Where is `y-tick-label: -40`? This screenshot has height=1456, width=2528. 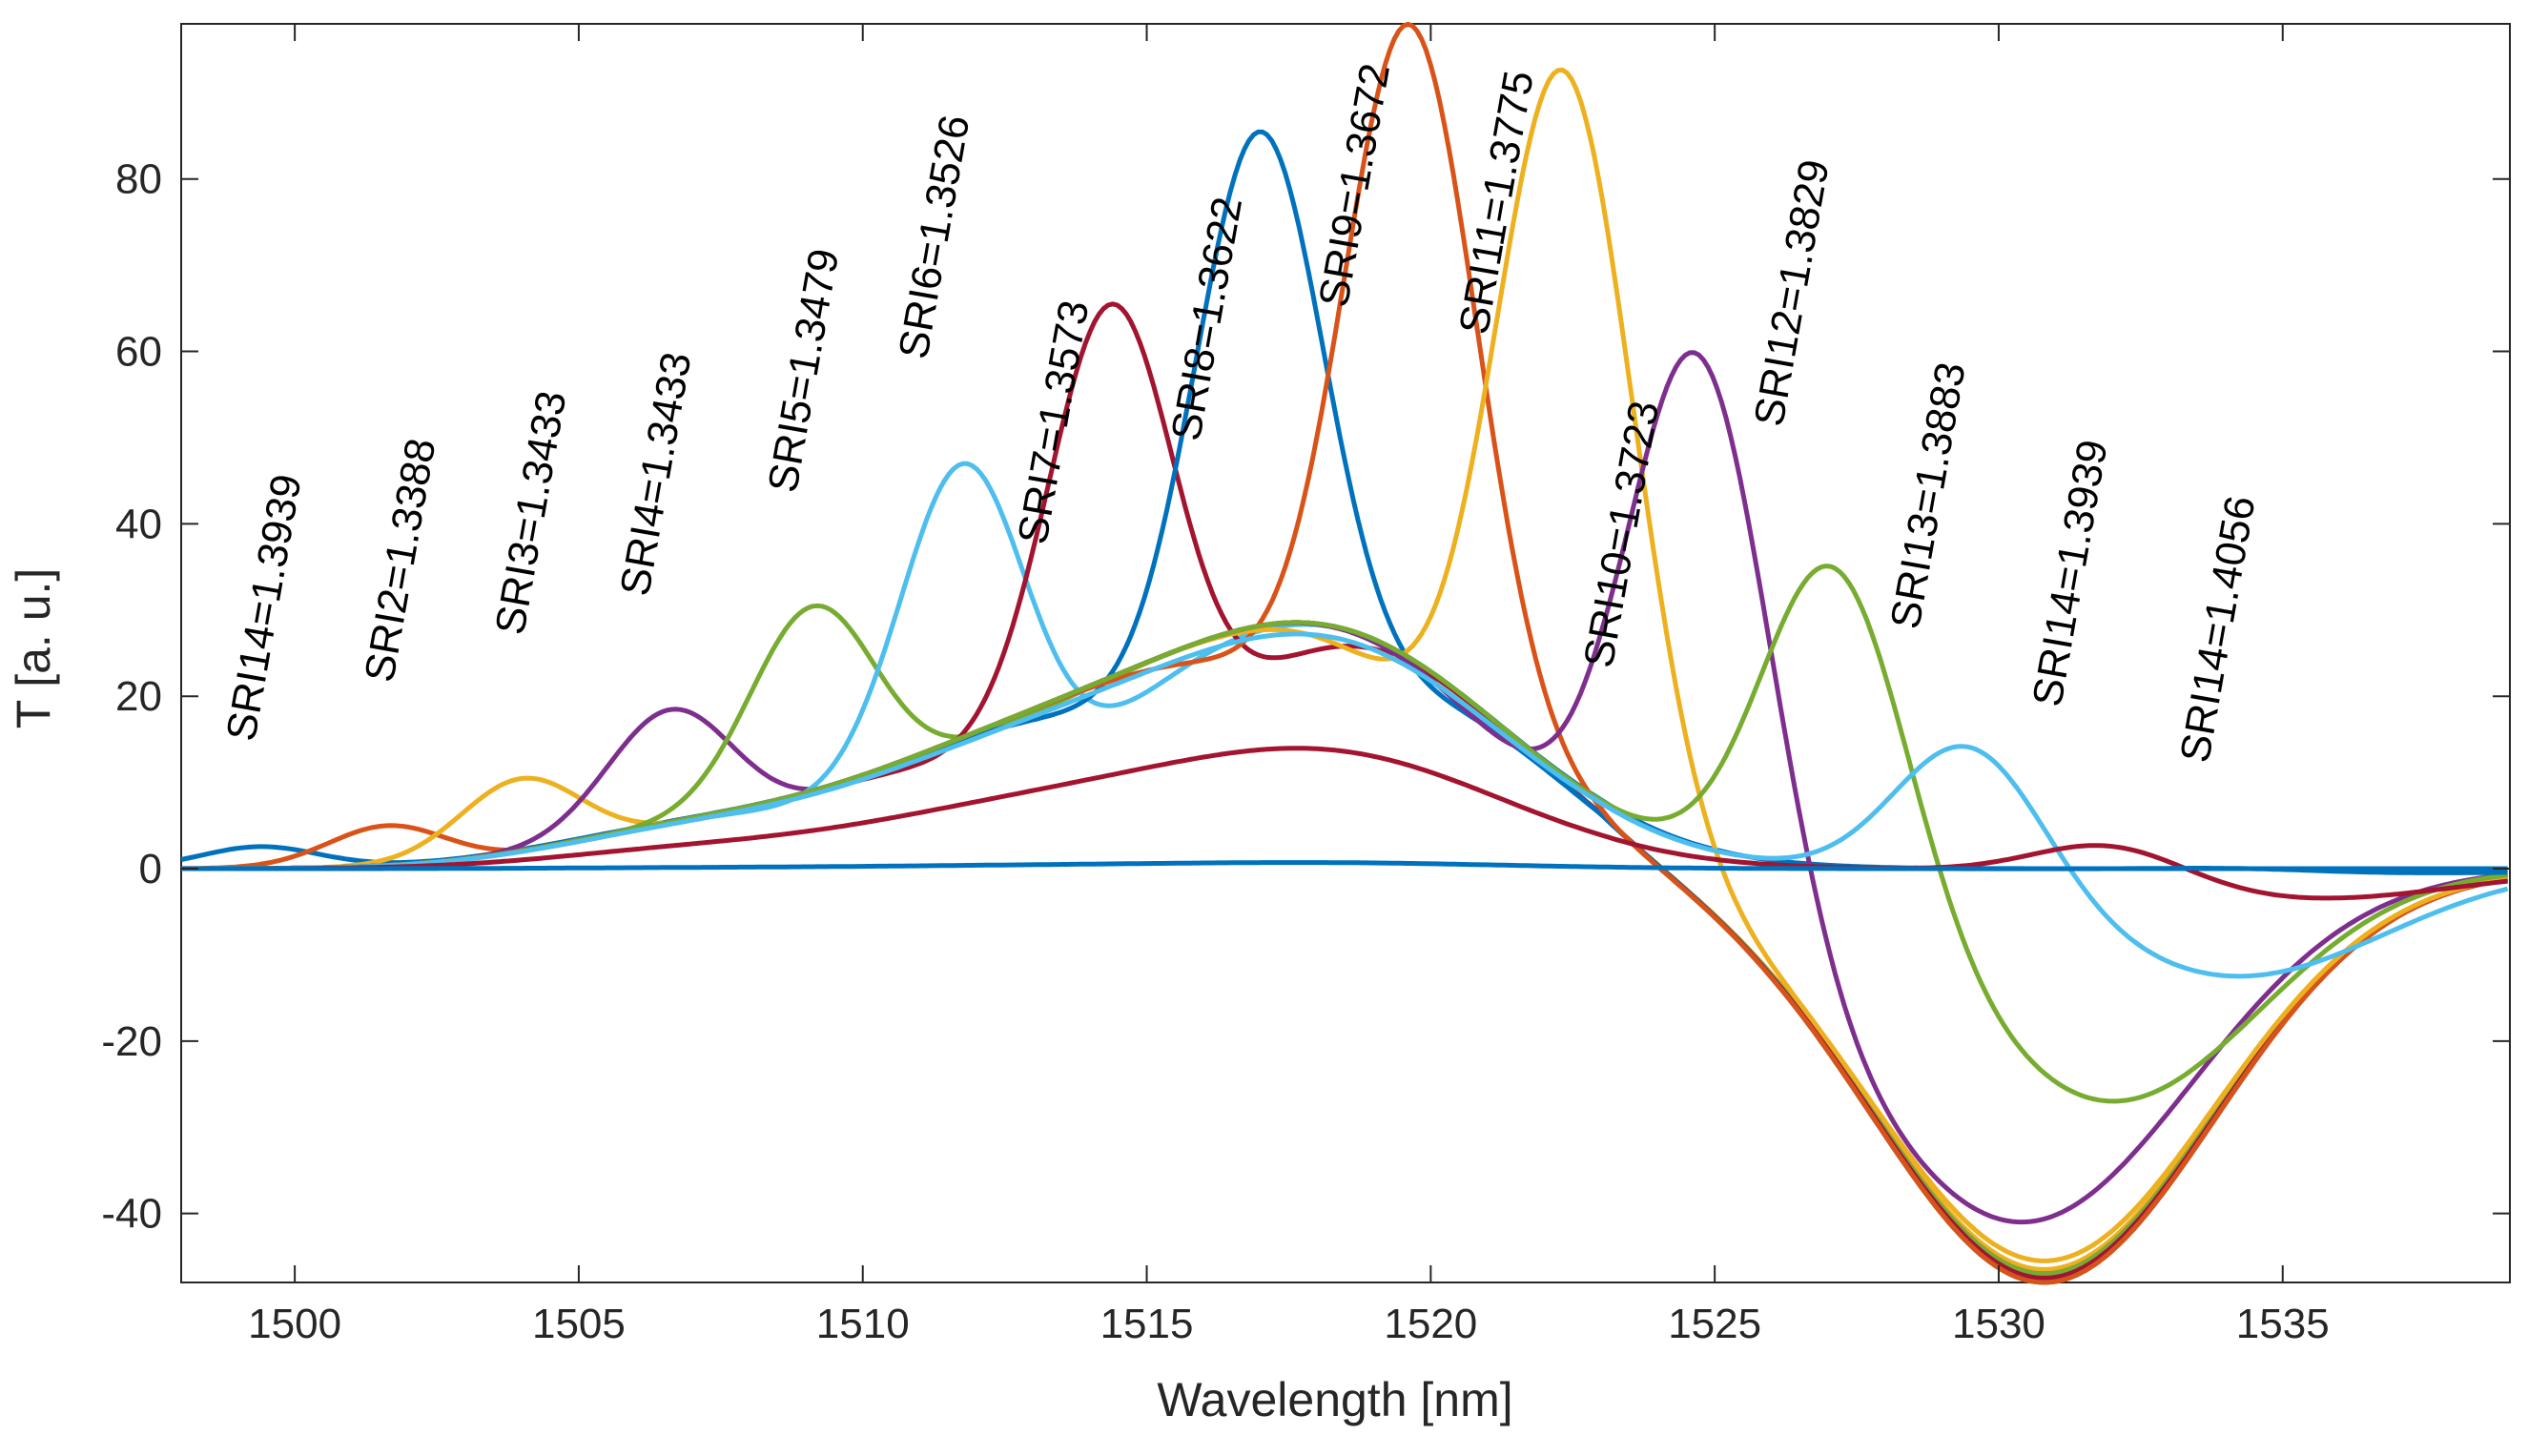
y-tick-label: -40 is located at coordinates (131, 1215).